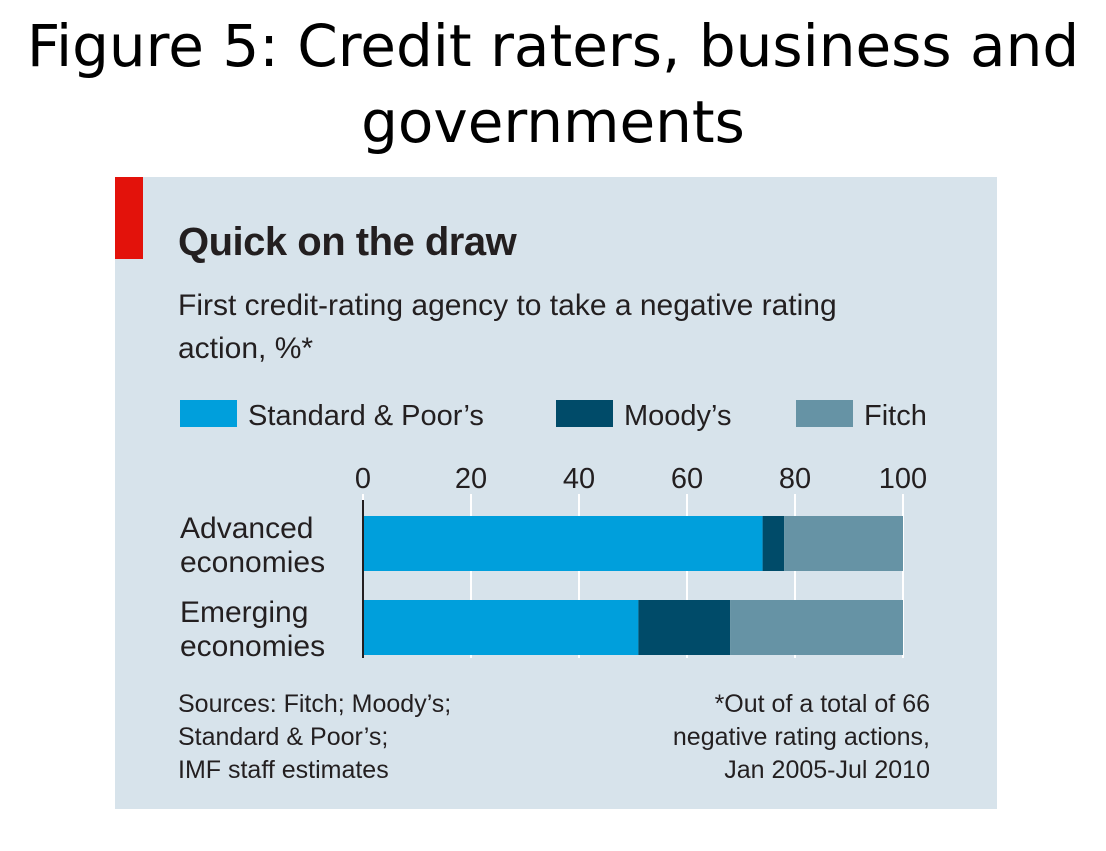 The image size is (1106, 851). Describe the element at coordinates (677, 416) in the screenshot. I see `legend-label-1: Moody’s` at that location.